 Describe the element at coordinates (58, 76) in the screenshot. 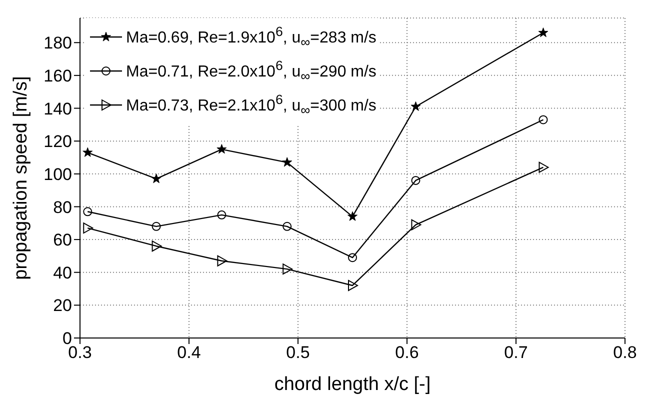

I see `y-tick-label: 160` at that location.